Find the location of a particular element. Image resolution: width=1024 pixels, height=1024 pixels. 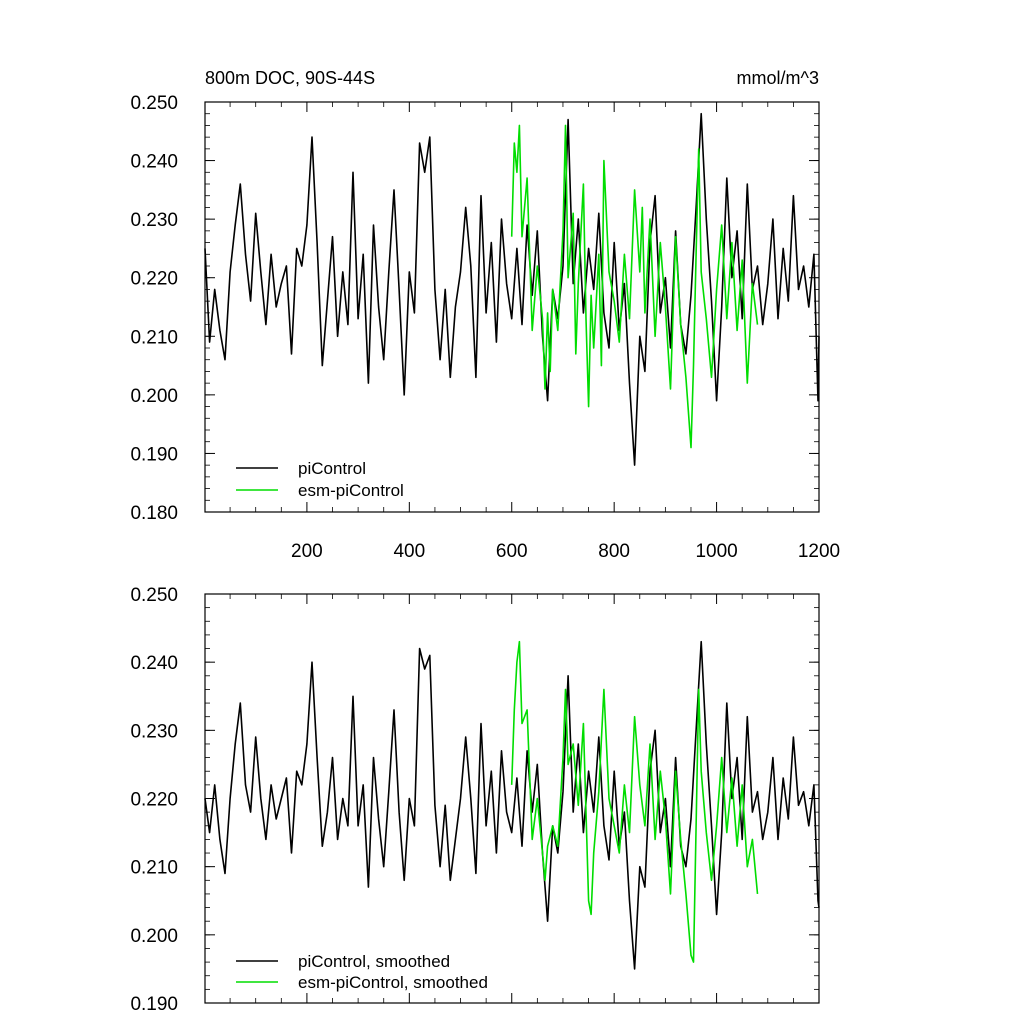

legend-label-picontrol-smoothed: piControl, smoothed is located at coordinates (374, 961).